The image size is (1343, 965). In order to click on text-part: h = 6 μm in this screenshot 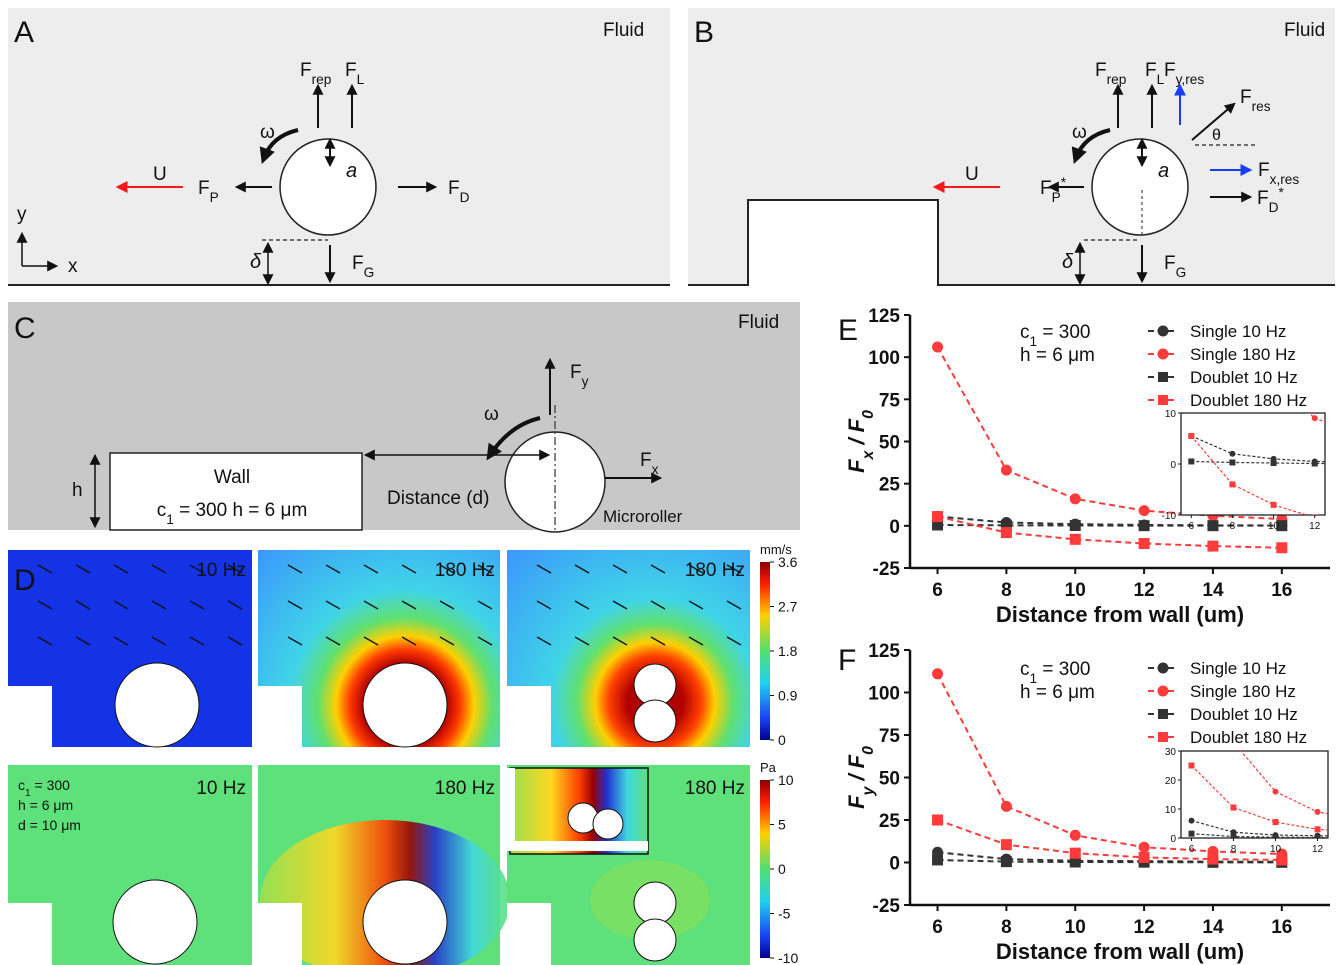, I will do `click(1057, 692)`.